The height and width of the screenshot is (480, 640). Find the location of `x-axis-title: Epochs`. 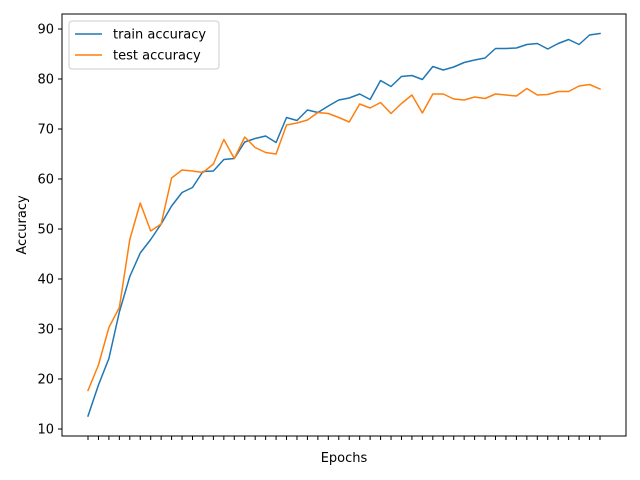

x-axis-title: Epochs is located at coordinates (344, 458).